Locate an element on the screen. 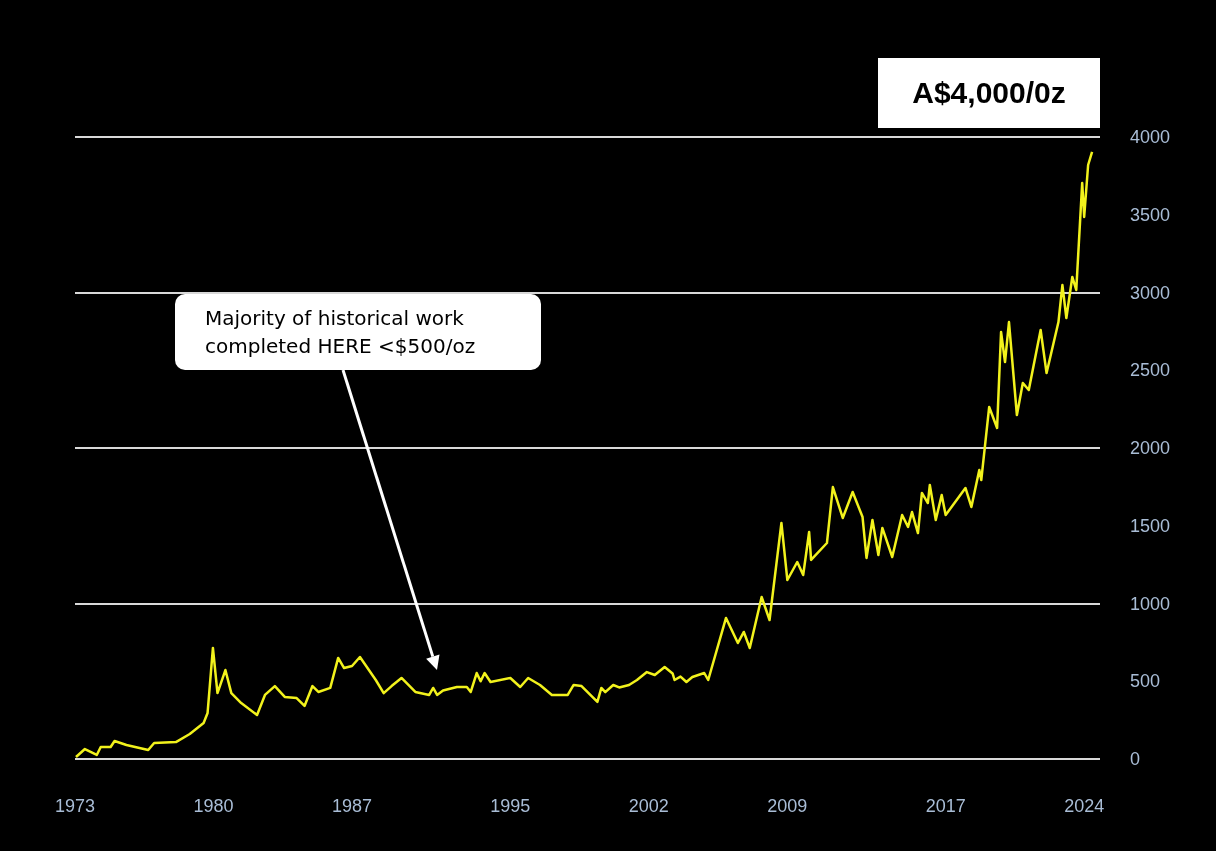 Image resolution: width=1216 pixels, height=851 pixels. x-tick-label: 2002 is located at coordinates (648, 806).